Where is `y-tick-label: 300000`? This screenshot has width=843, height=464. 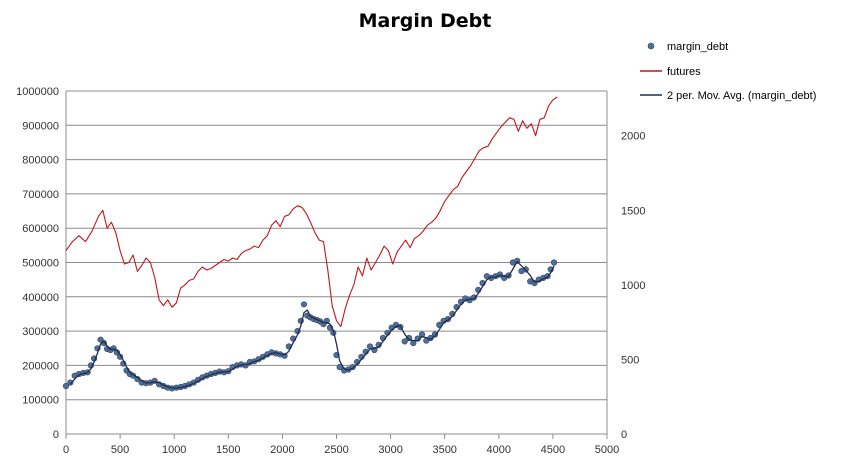 y-tick-label: 300000 is located at coordinates (40, 332).